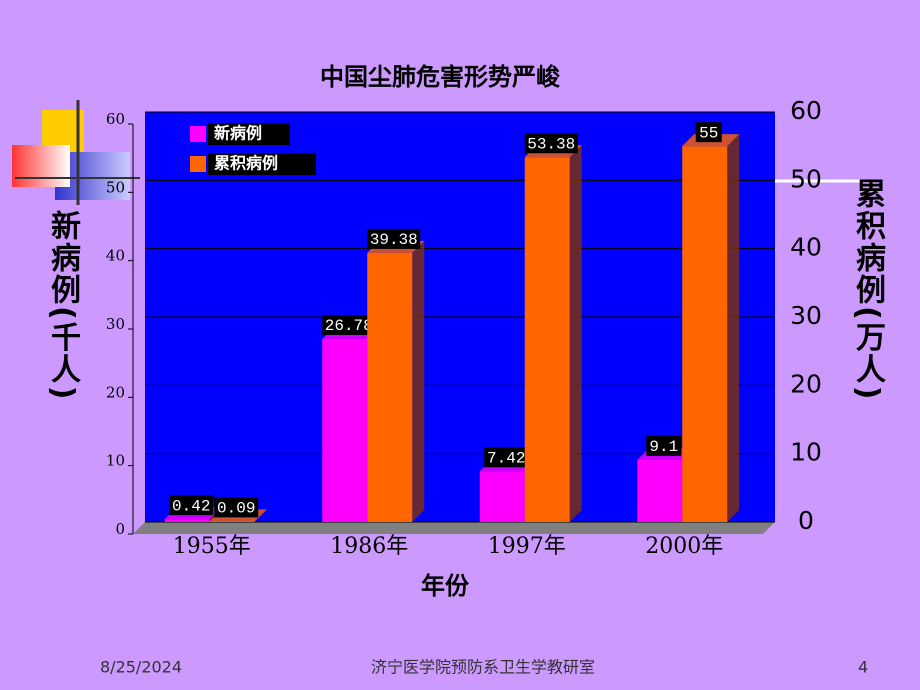  What do you see at coordinates (806, 452) in the screenshot?
I see `y2-tick-label: 10` at bounding box center [806, 452].